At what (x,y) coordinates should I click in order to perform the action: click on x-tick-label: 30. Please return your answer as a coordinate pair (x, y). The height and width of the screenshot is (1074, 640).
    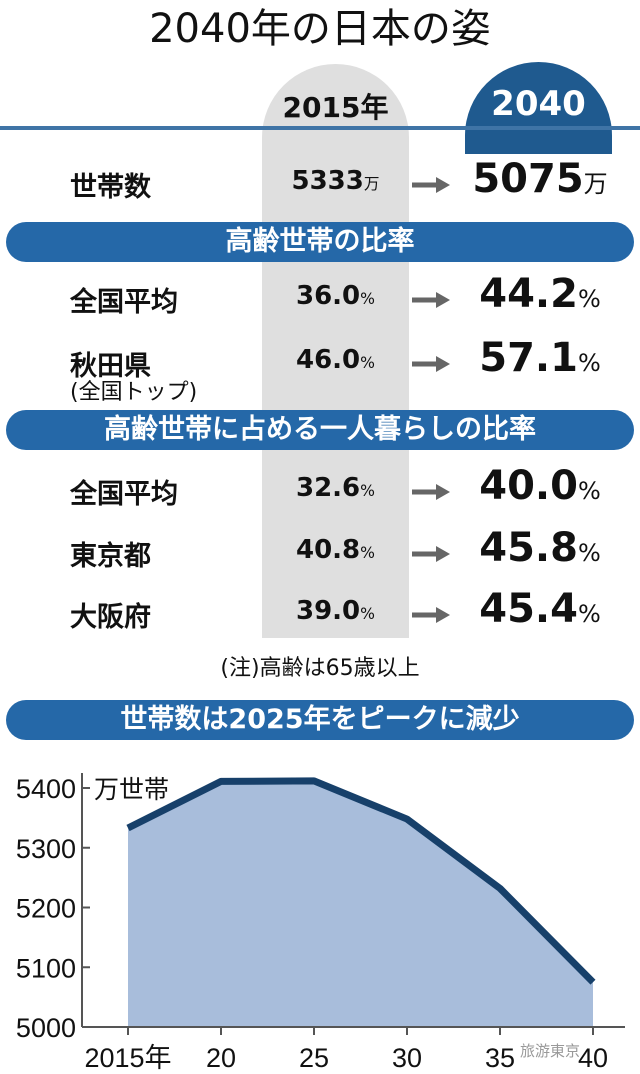
    Looking at the image, I should click on (407, 1058).